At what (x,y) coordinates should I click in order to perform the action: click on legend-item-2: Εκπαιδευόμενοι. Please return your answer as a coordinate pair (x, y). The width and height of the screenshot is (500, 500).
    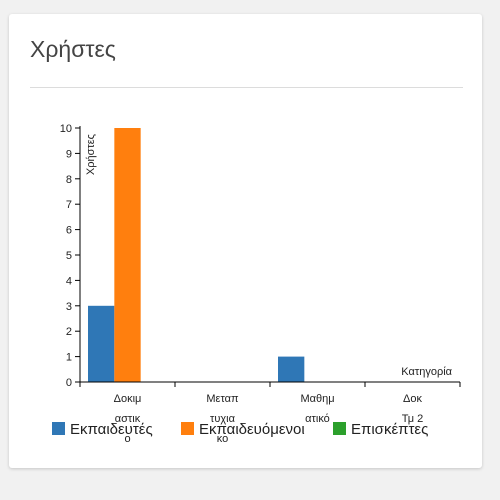
    Looking at the image, I should click on (243, 429).